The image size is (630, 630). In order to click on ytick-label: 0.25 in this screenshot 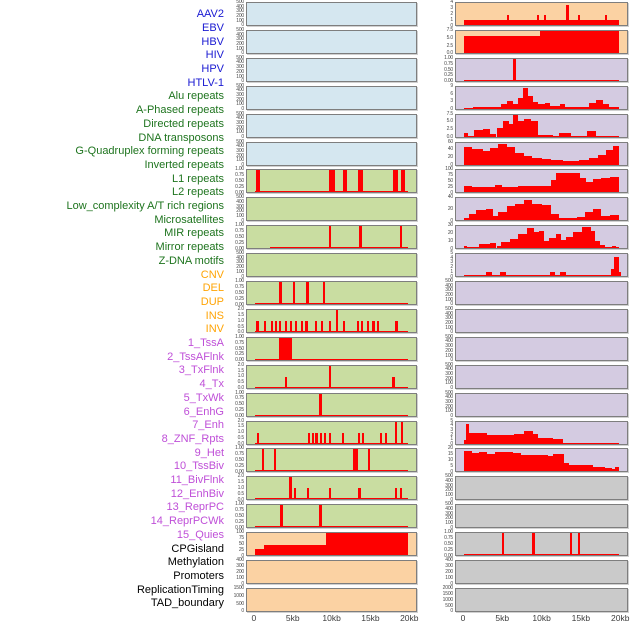, I will do `click(239, 521)`.